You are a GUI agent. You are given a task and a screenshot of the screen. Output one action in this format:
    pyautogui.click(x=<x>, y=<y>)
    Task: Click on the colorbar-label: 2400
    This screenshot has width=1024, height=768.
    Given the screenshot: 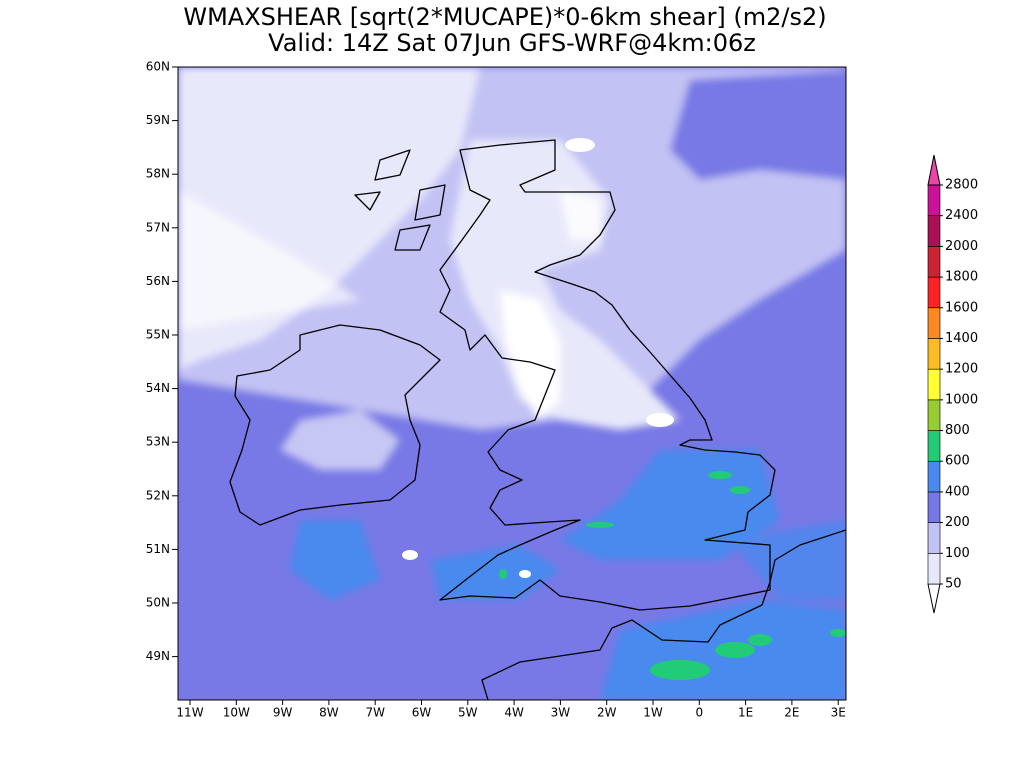 What is the action you would take?
    pyautogui.click(x=961, y=215)
    